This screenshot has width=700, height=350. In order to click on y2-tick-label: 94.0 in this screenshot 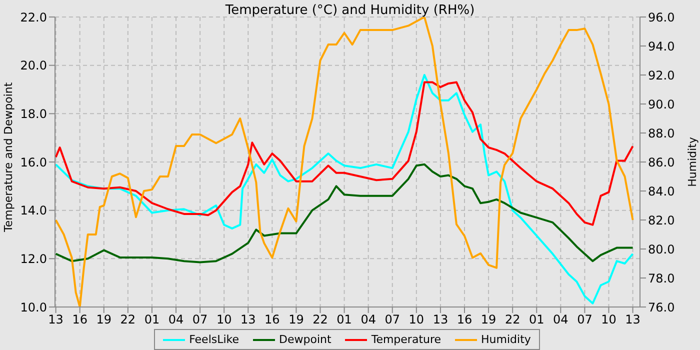, I will do `click(661, 46)`.